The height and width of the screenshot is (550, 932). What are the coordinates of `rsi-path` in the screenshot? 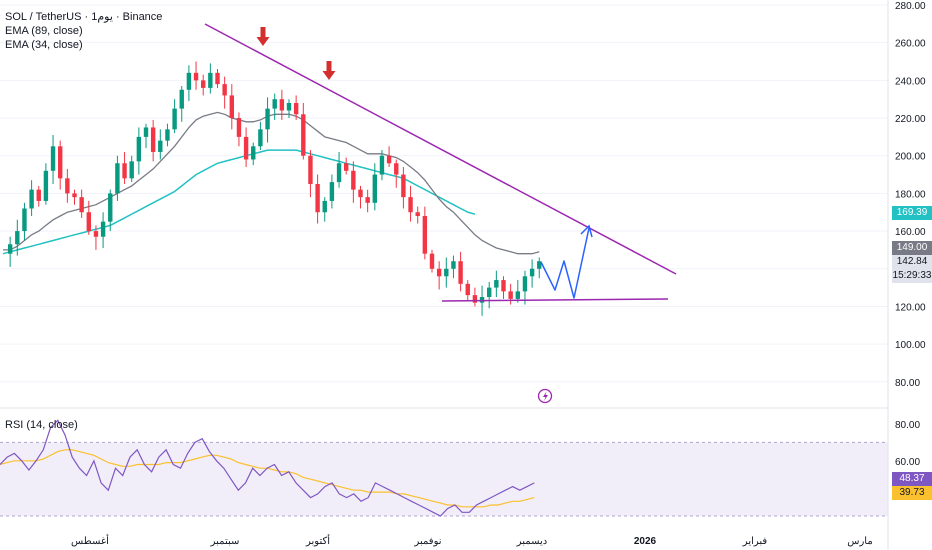 It's located at (267, 468).